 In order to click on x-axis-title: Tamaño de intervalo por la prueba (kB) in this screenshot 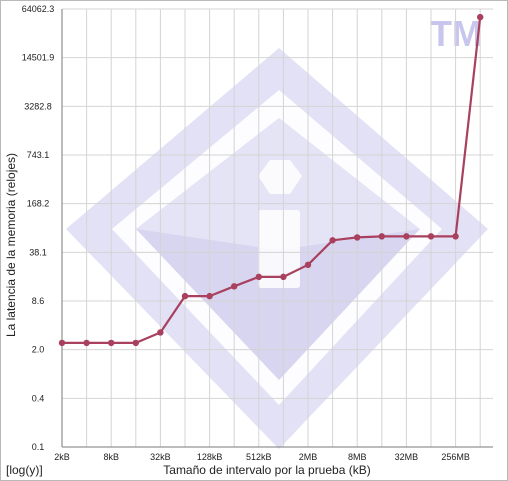, I will do `click(266, 470)`.